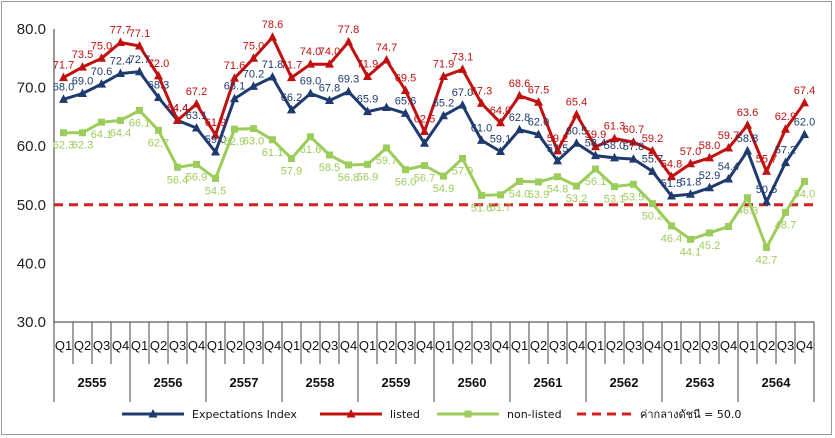 The width and height of the screenshot is (835, 438). Describe the element at coordinates (633, 197) in the screenshot. I see `data-label: 53.5` at that location.